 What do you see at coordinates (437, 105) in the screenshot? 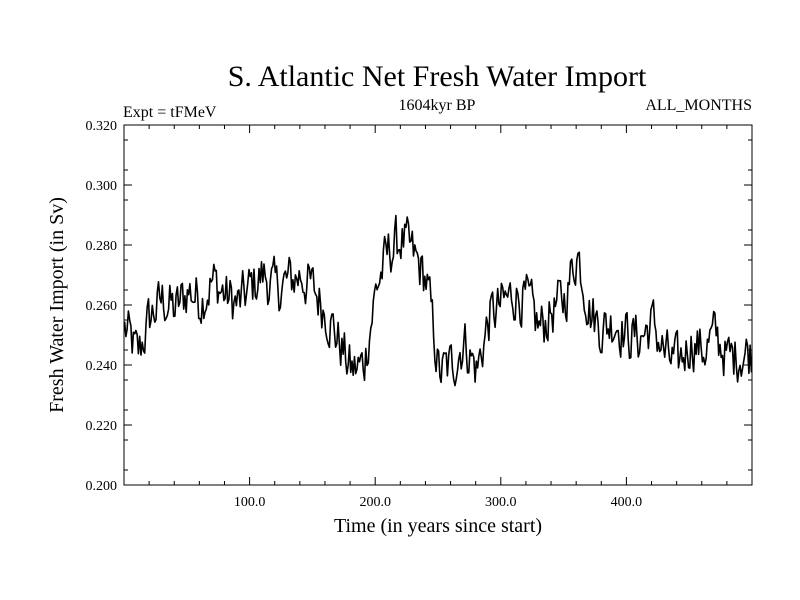
I see `period-label: 1604kyr BP` at bounding box center [437, 105].